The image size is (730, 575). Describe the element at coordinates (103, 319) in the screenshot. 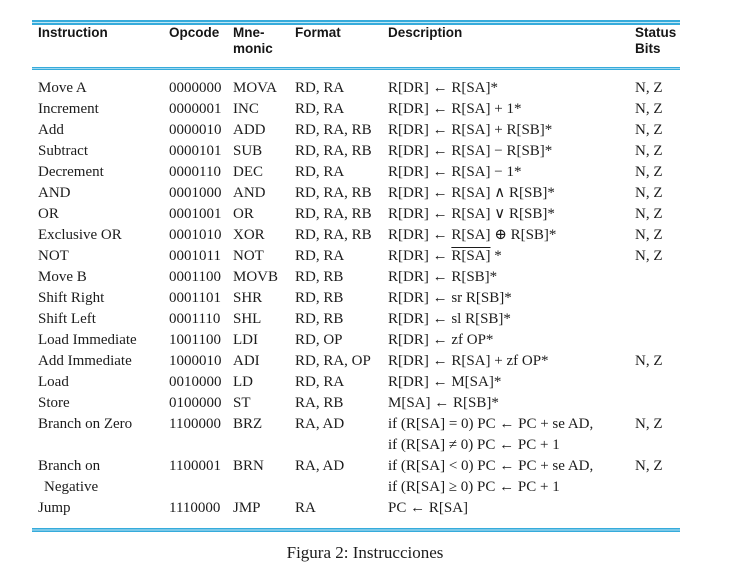

I see `cell-instruction: Shift Left` at that location.